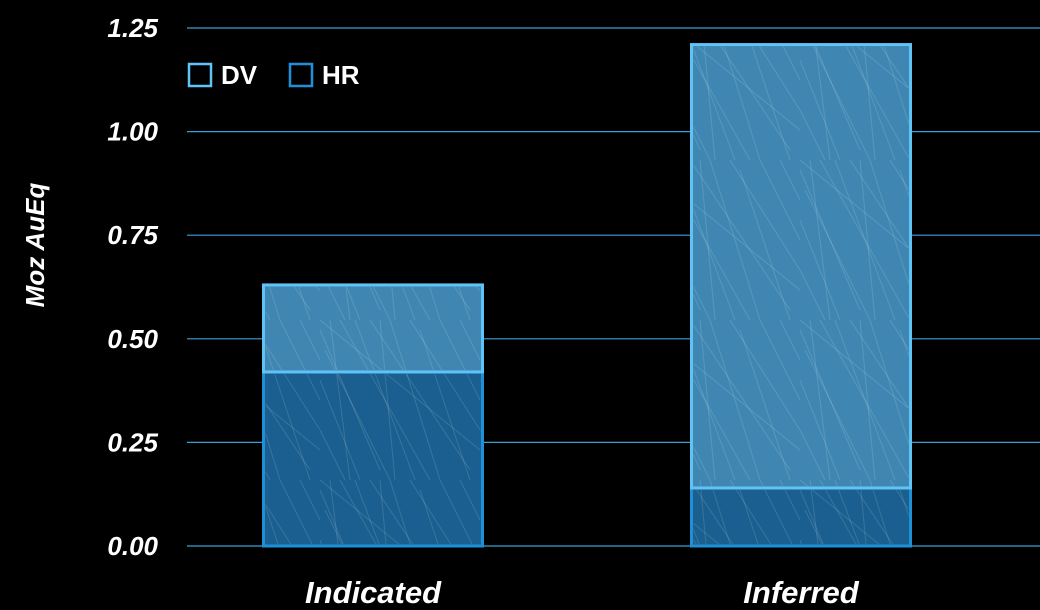 The width and height of the screenshot is (1040, 610). Describe the element at coordinates (301, 75) in the screenshot. I see `legend-swatch-hr` at that location.